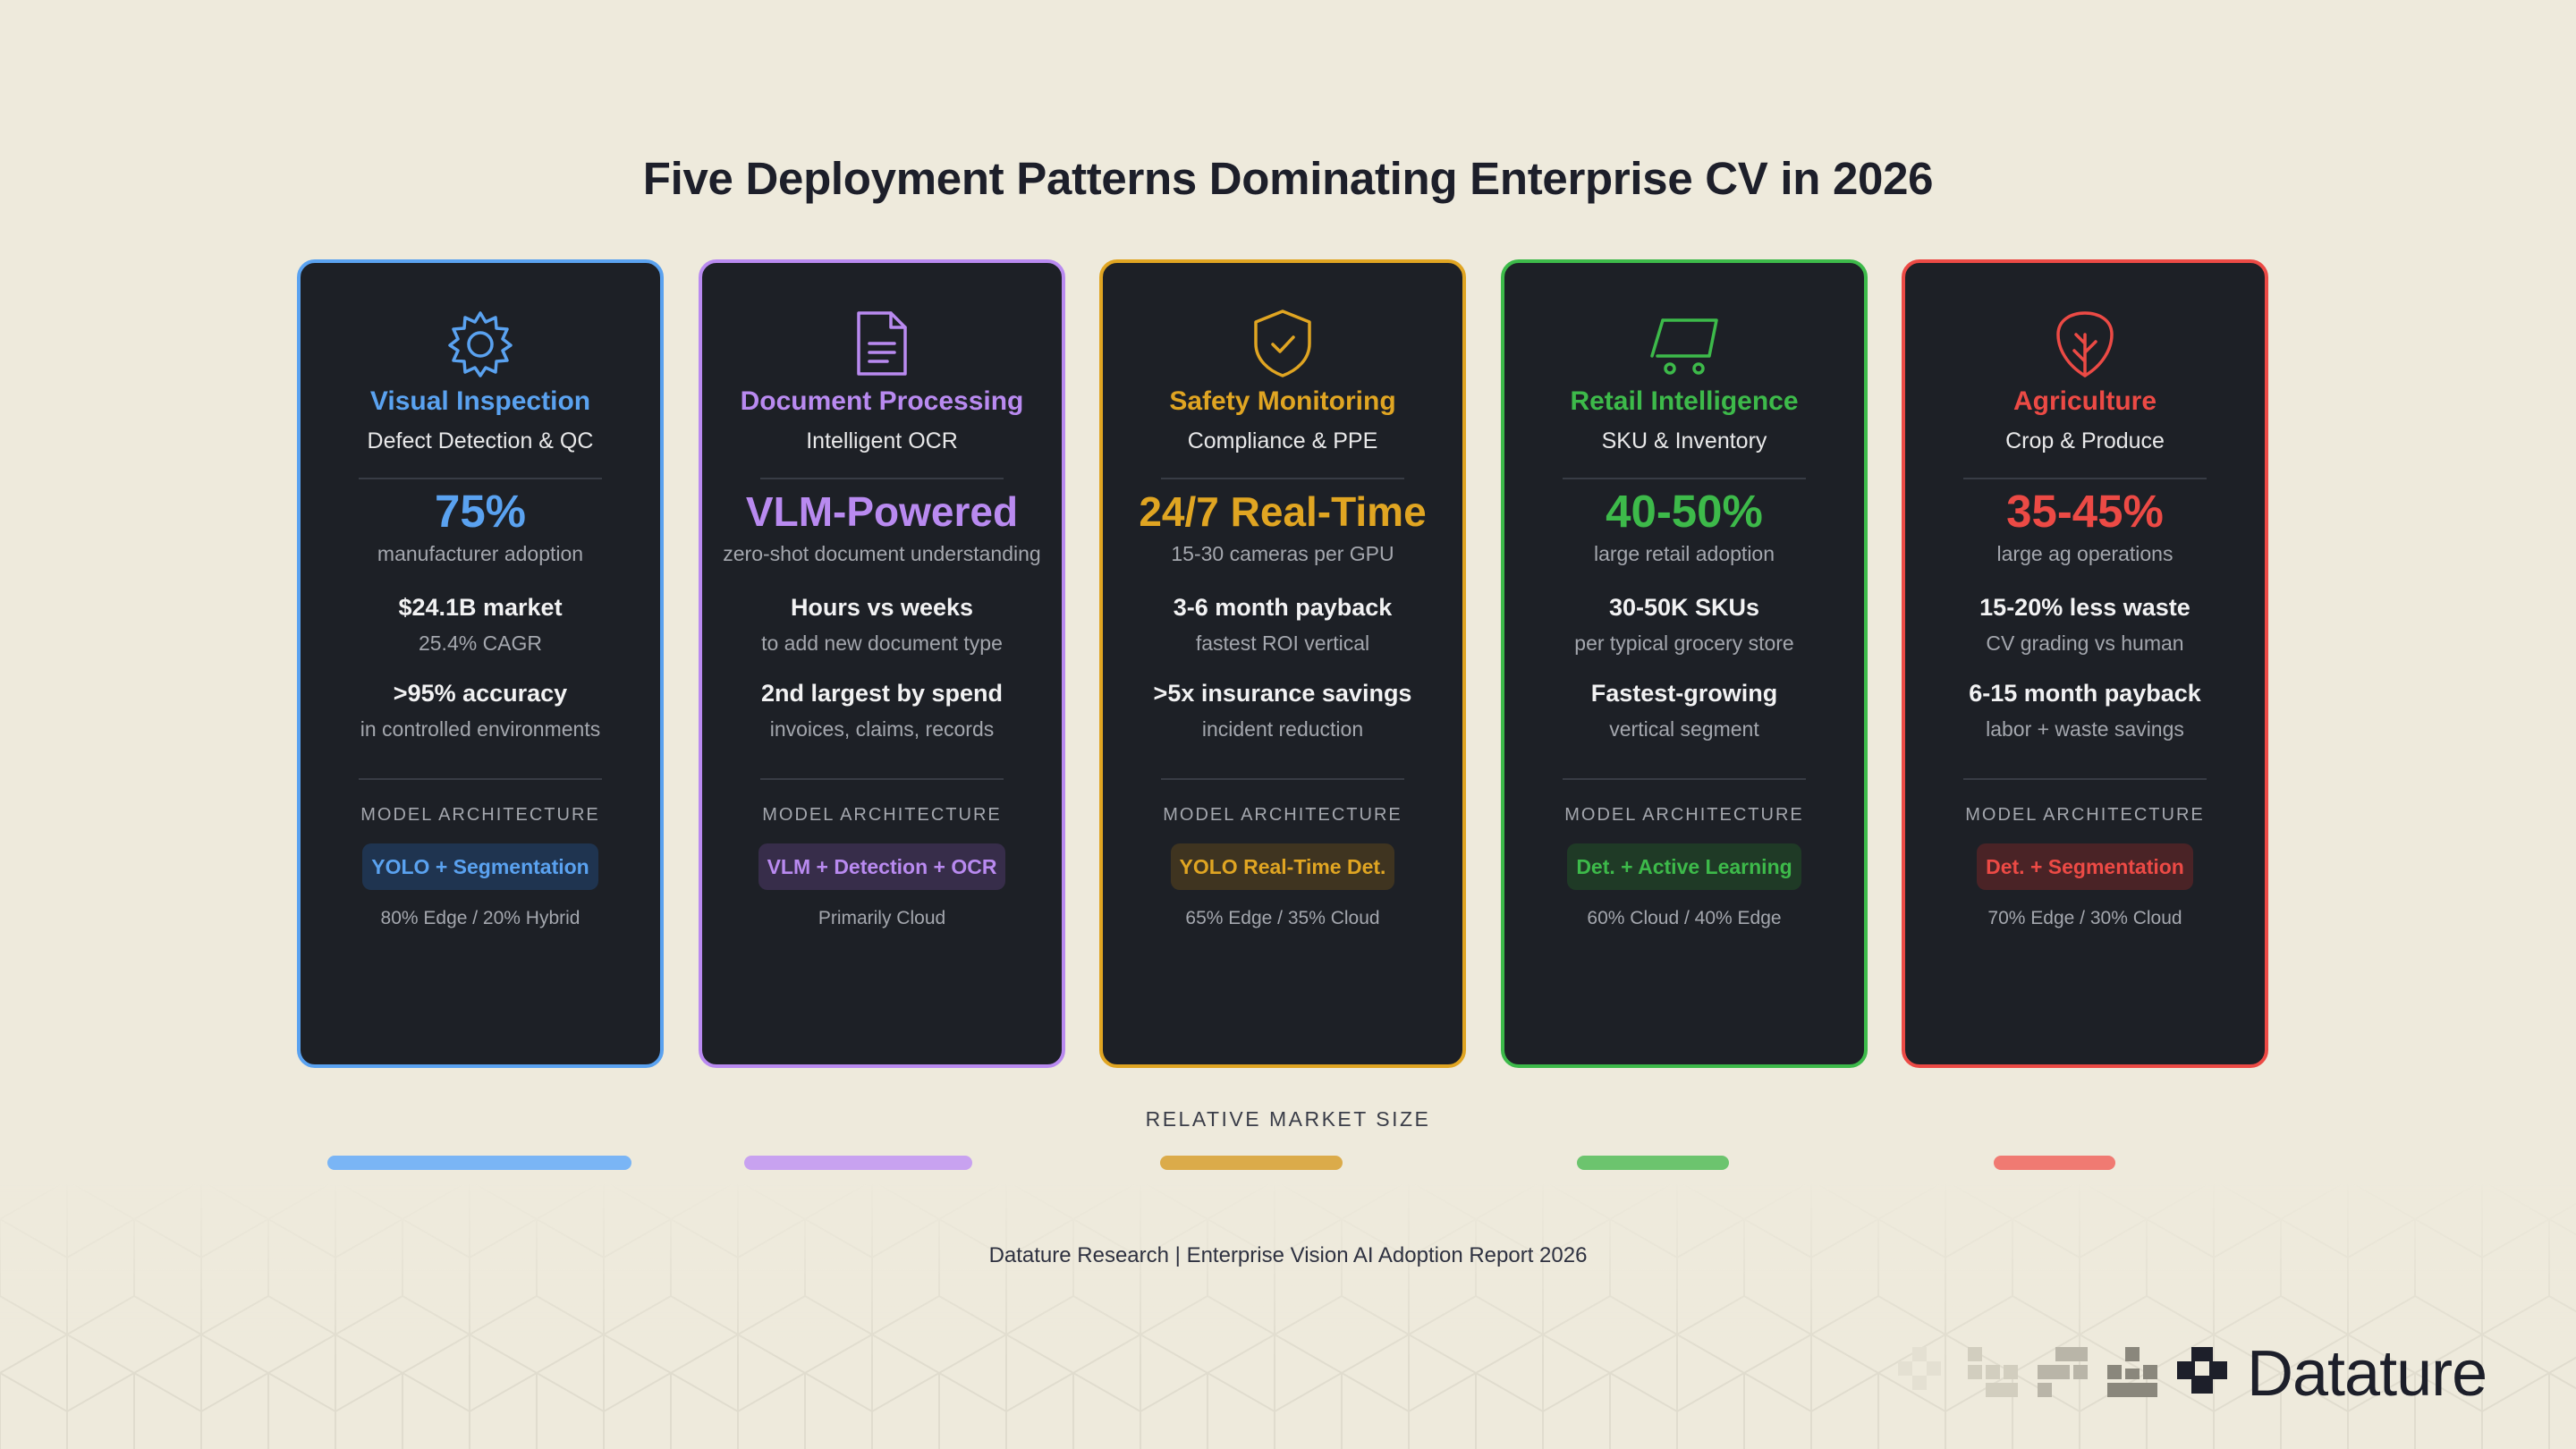 The height and width of the screenshot is (1449, 2576). Describe the element at coordinates (882, 343) in the screenshot. I see `document-icon` at that location.